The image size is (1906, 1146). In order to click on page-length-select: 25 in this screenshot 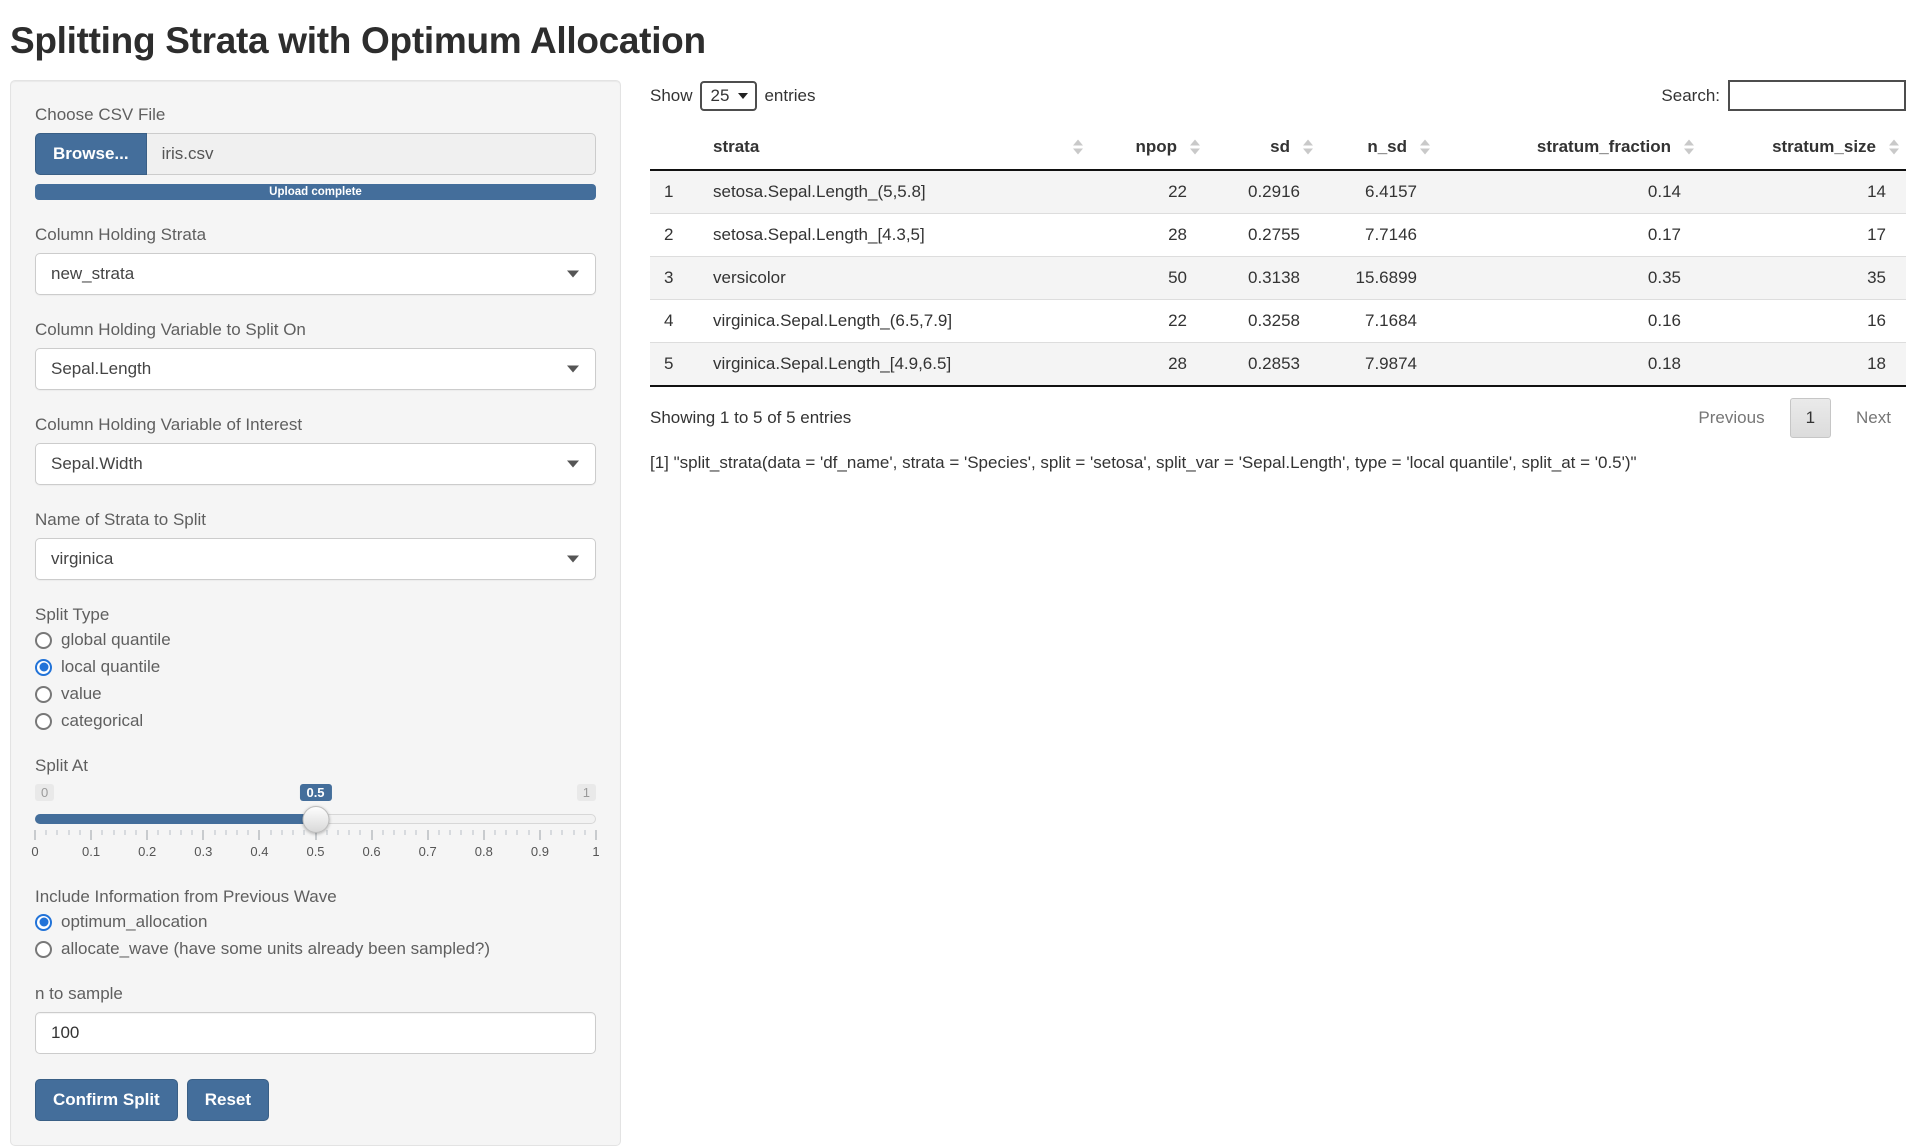, I will do `click(728, 95)`.